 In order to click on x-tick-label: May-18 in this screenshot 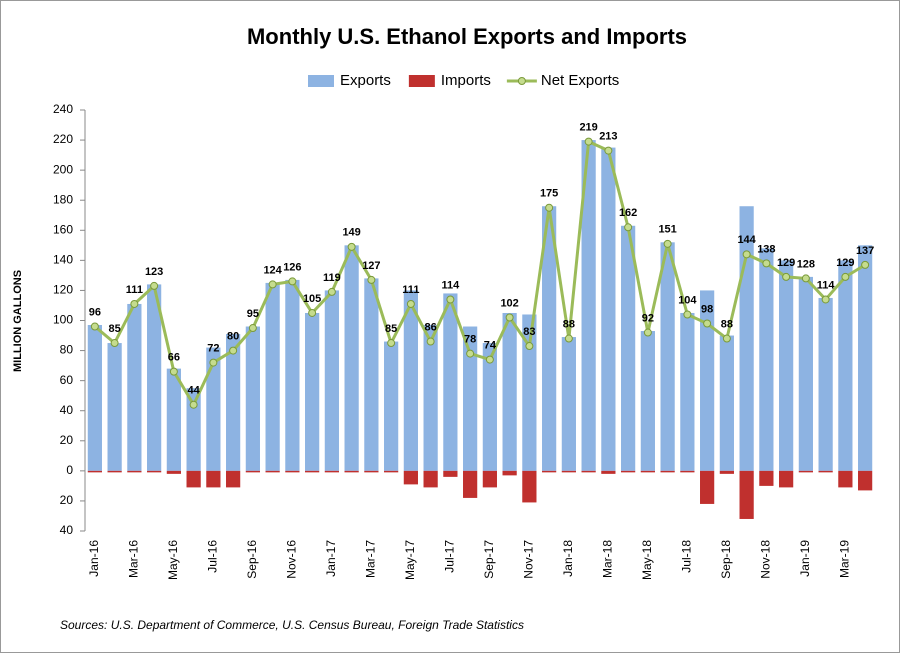, I will do `click(647, 560)`.